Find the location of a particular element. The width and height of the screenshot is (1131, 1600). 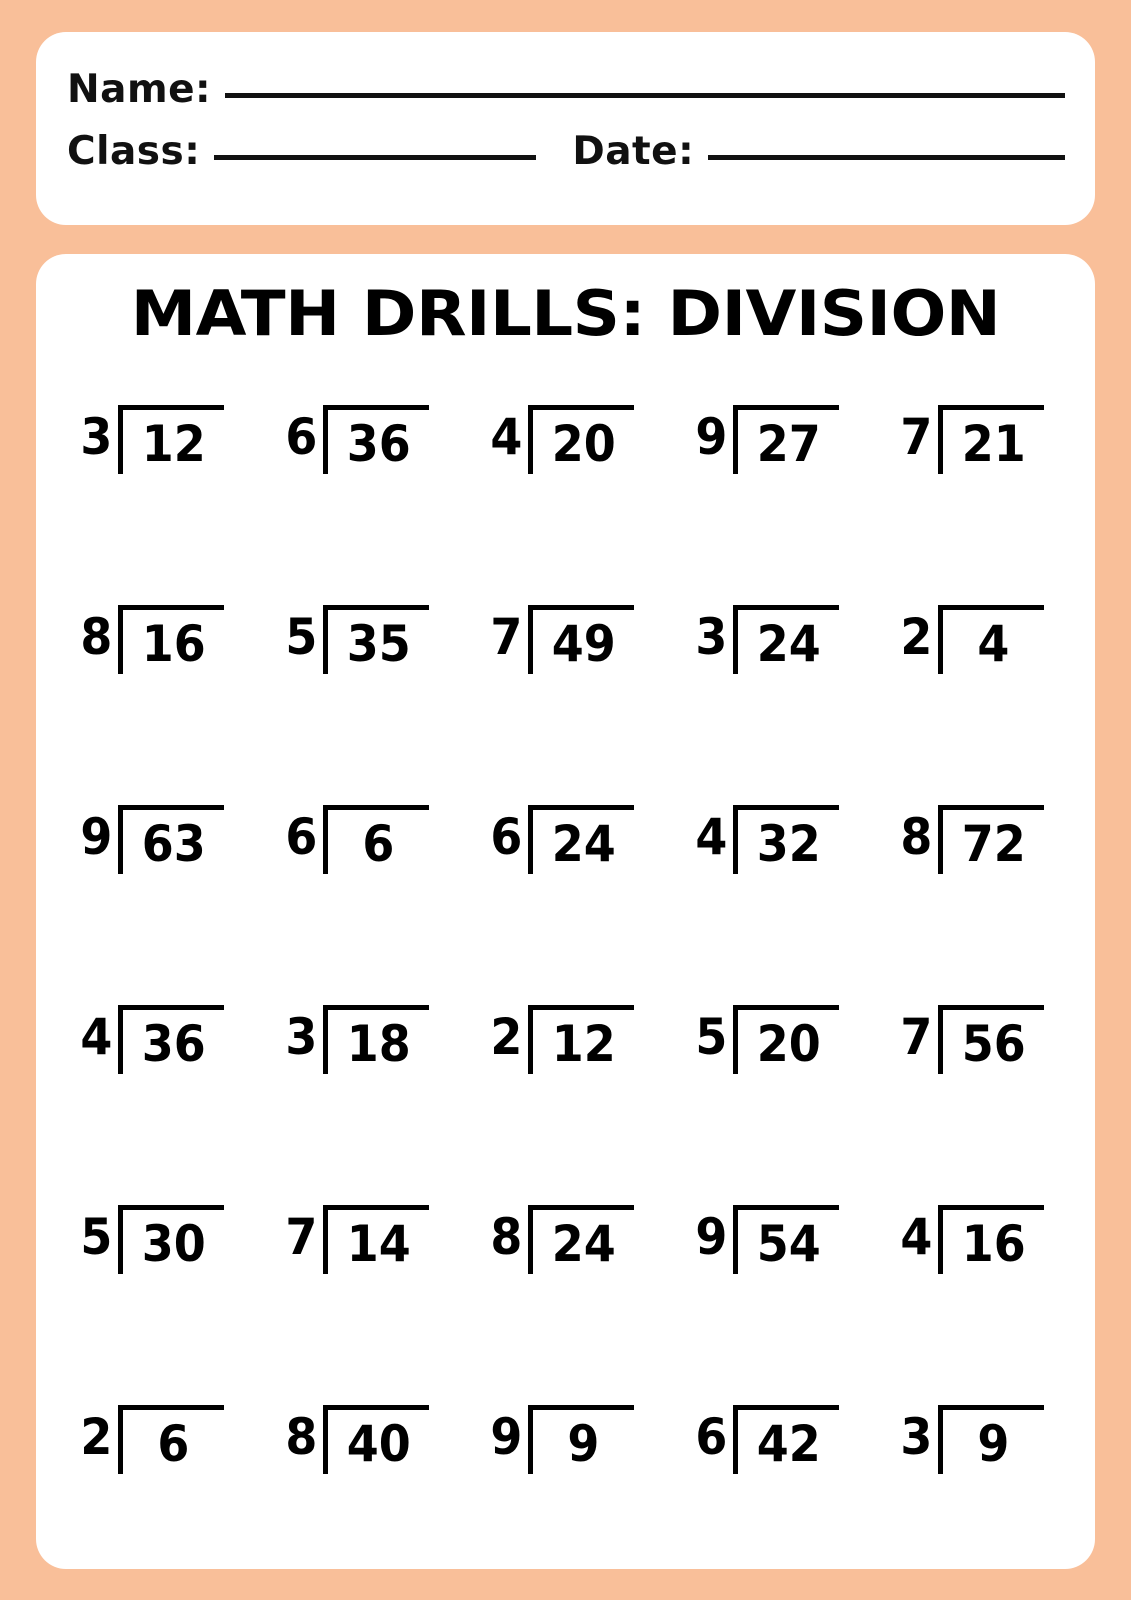

name-field-row: Name: is located at coordinates (566, 101).